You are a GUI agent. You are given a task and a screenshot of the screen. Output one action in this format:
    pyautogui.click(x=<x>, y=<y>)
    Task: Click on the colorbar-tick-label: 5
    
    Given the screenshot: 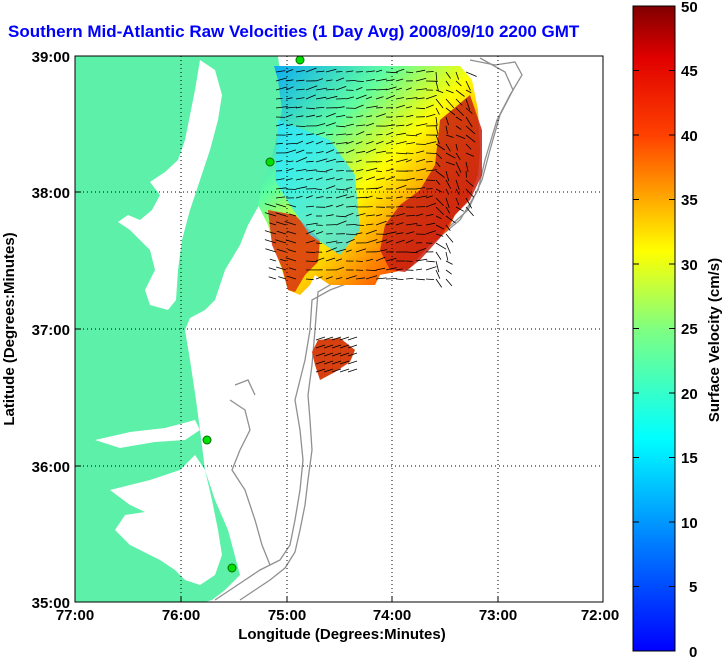 What is the action you would take?
    pyautogui.click(x=693, y=587)
    